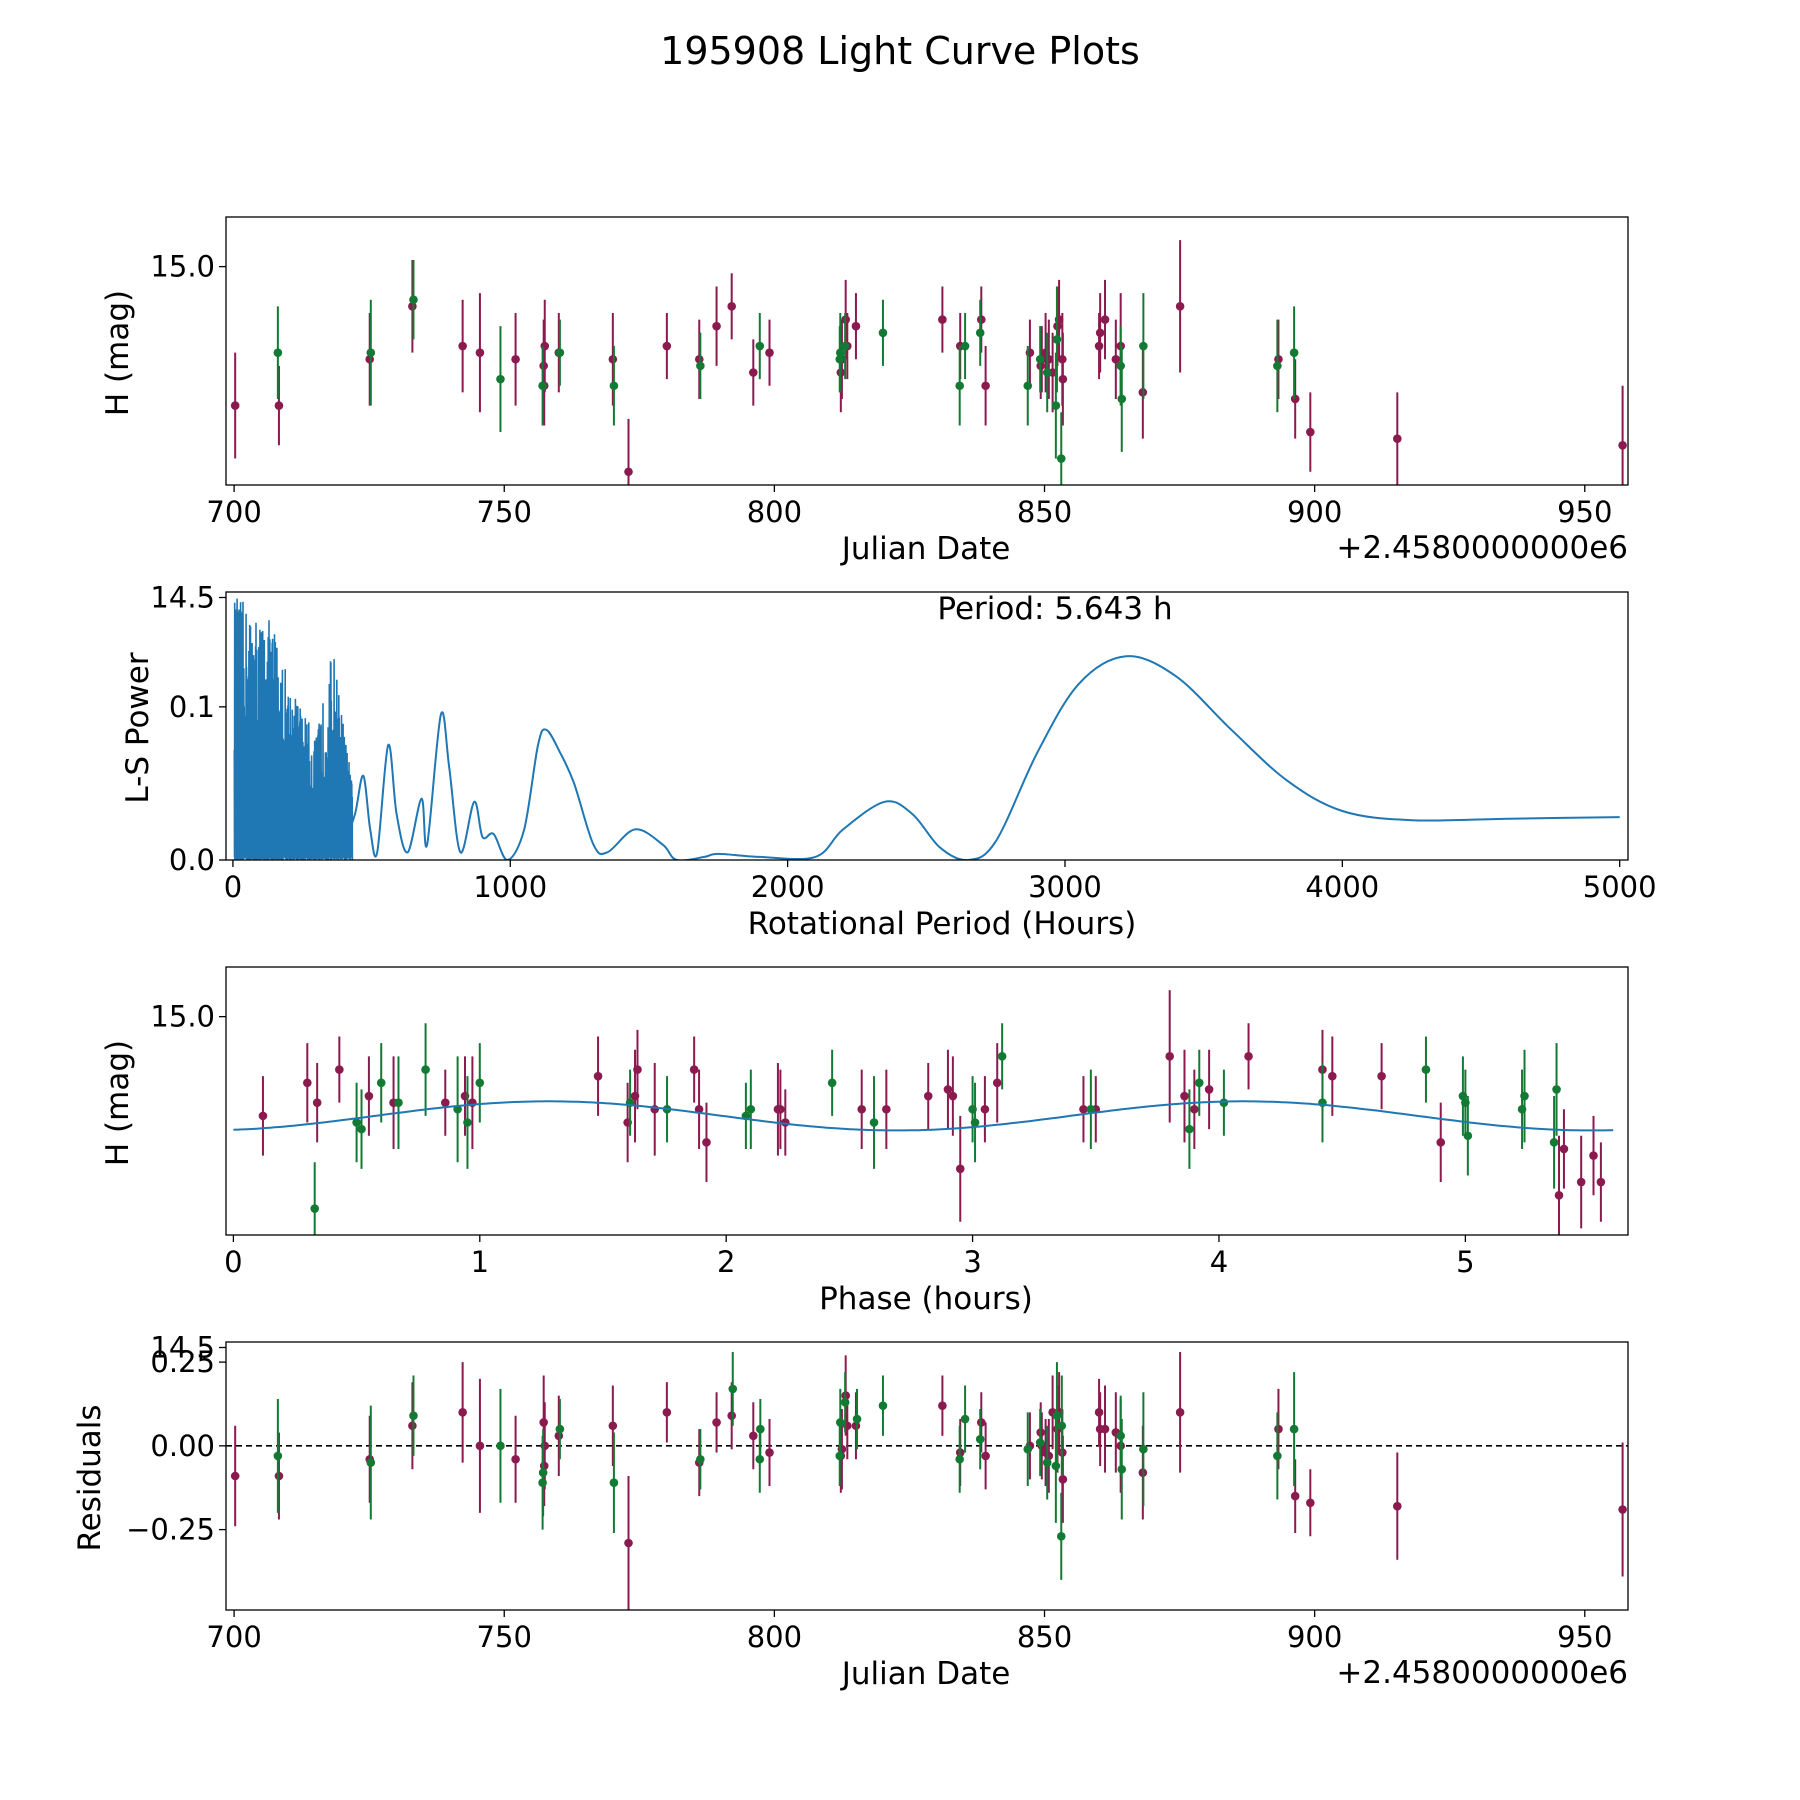  What do you see at coordinates (1584, 1637) in the screenshot?
I see `residuals-xtick-label: 950` at bounding box center [1584, 1637].